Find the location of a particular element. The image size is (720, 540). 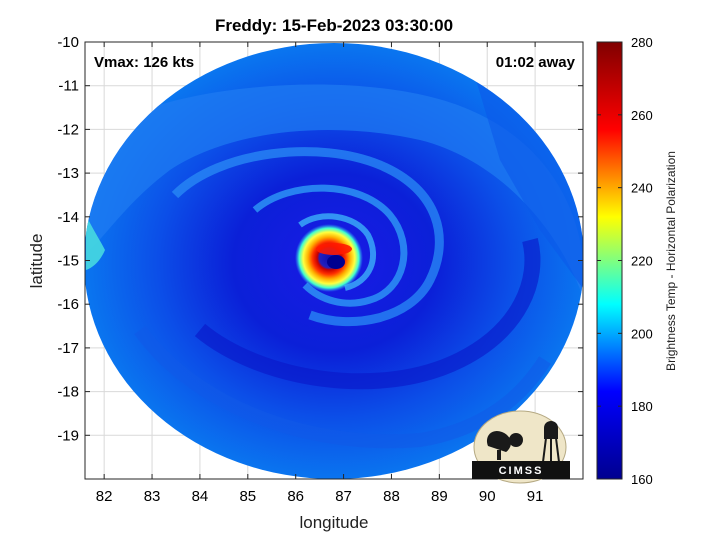

chart-title: Freddy: 15-Feb-2023 03:30:00 is located at coordinates (334, 25).